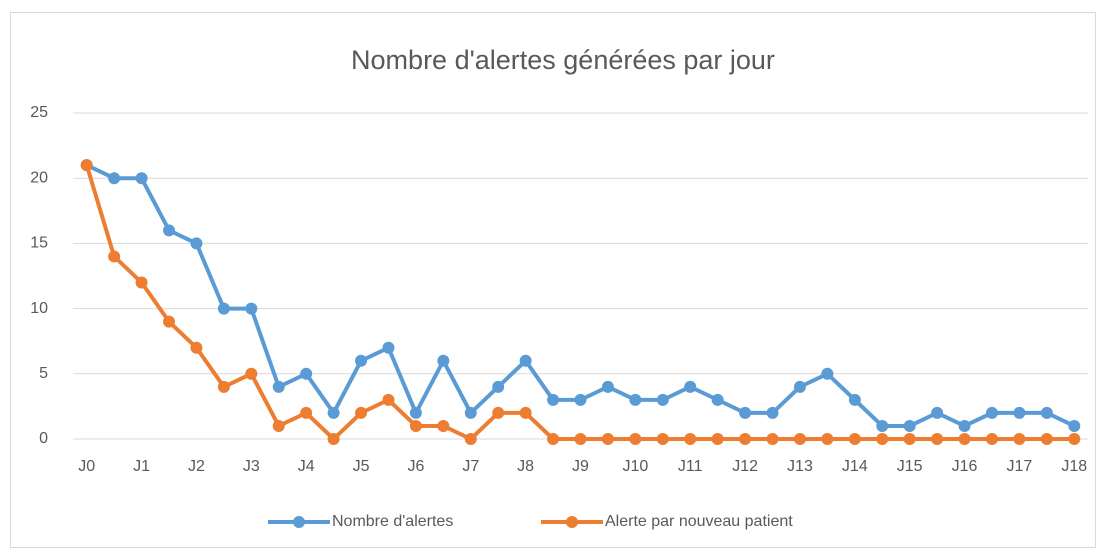 This screenshot has width=1106, height=554. What do you see at coordinates (43, 373) in the screenshot?
I see `y-tick-label: 5` at bounding box center [43, 373].